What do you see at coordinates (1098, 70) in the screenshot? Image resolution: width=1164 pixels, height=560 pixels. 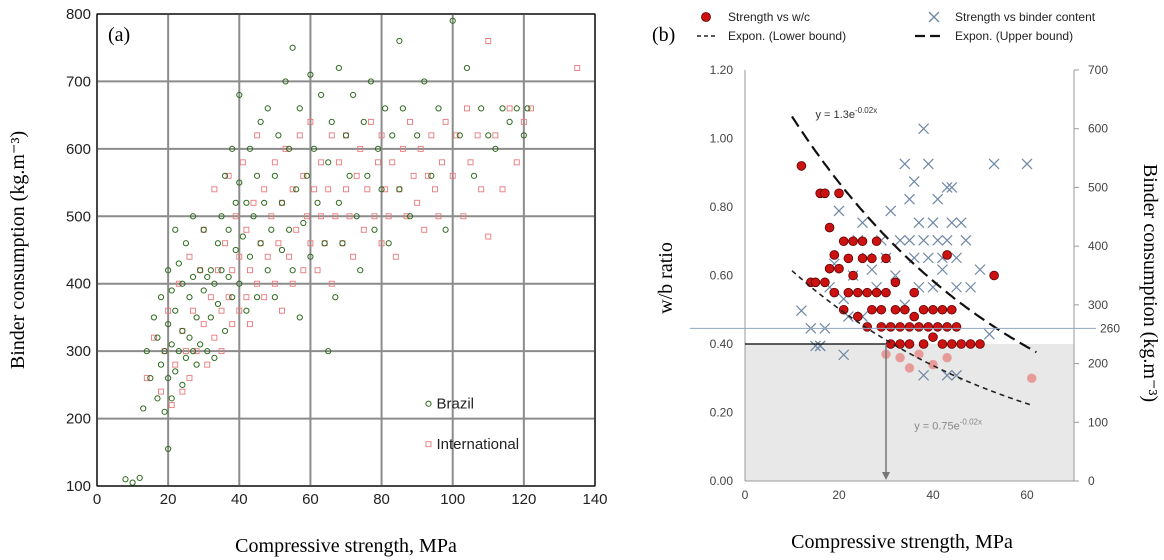 I see `y2-tick-label: 700` at bounding box center [1098, 70].